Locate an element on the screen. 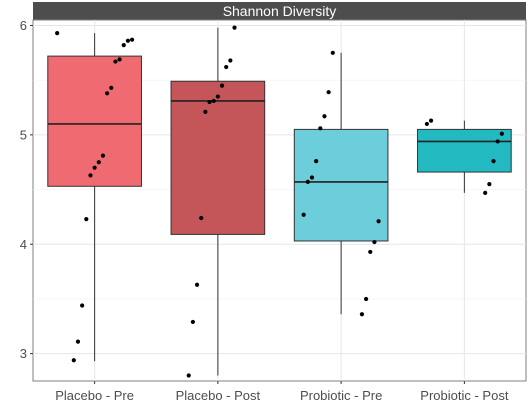  strip-header is located at coordinates (279, 11).